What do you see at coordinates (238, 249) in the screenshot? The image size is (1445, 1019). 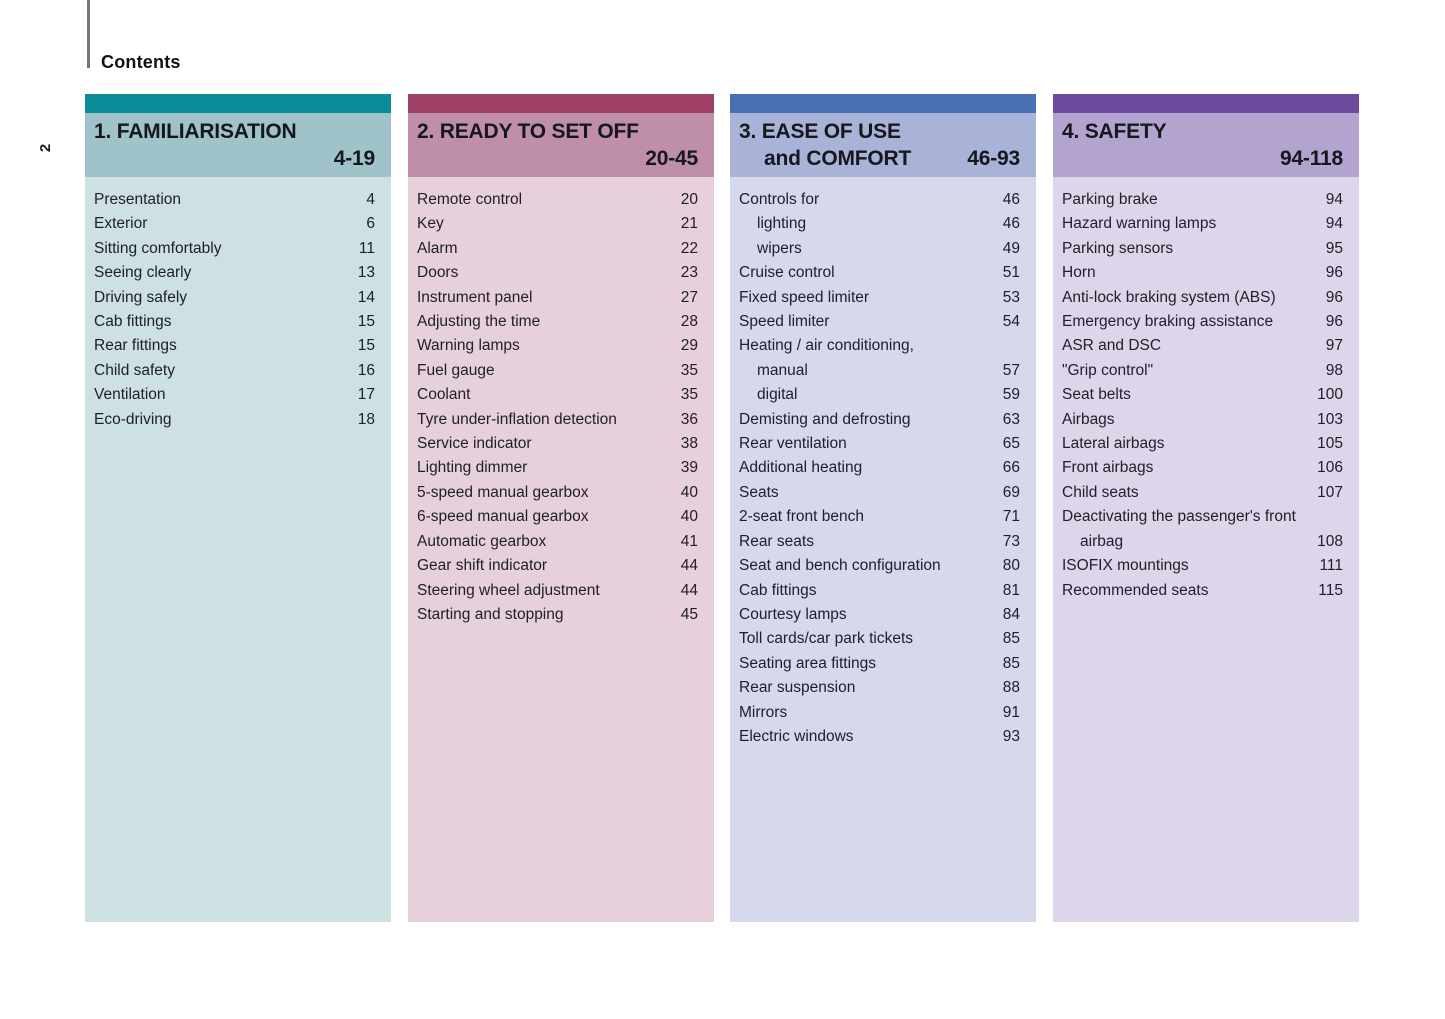 I see `toc-item: Sitting comfortably 11` at bounding box center [238, 249].